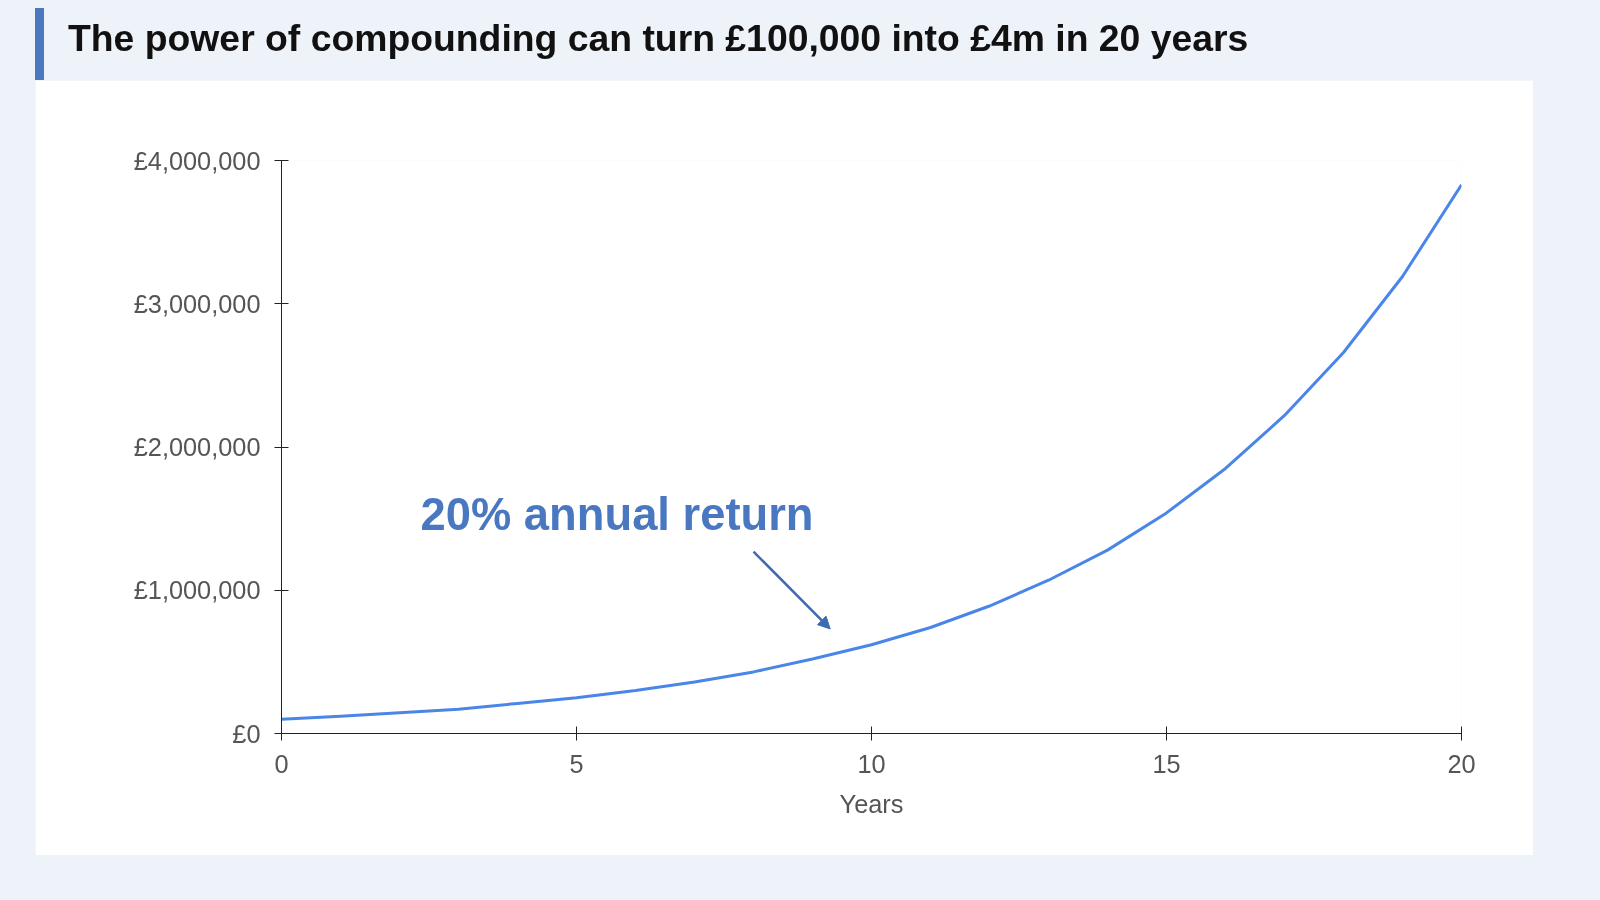 Image resolution: width=1600 pixels, height=900 pixels. Describe the element at coordinates (197, 160) in the screenshot. I see `y-tick-label: £4,000,000` at that location.